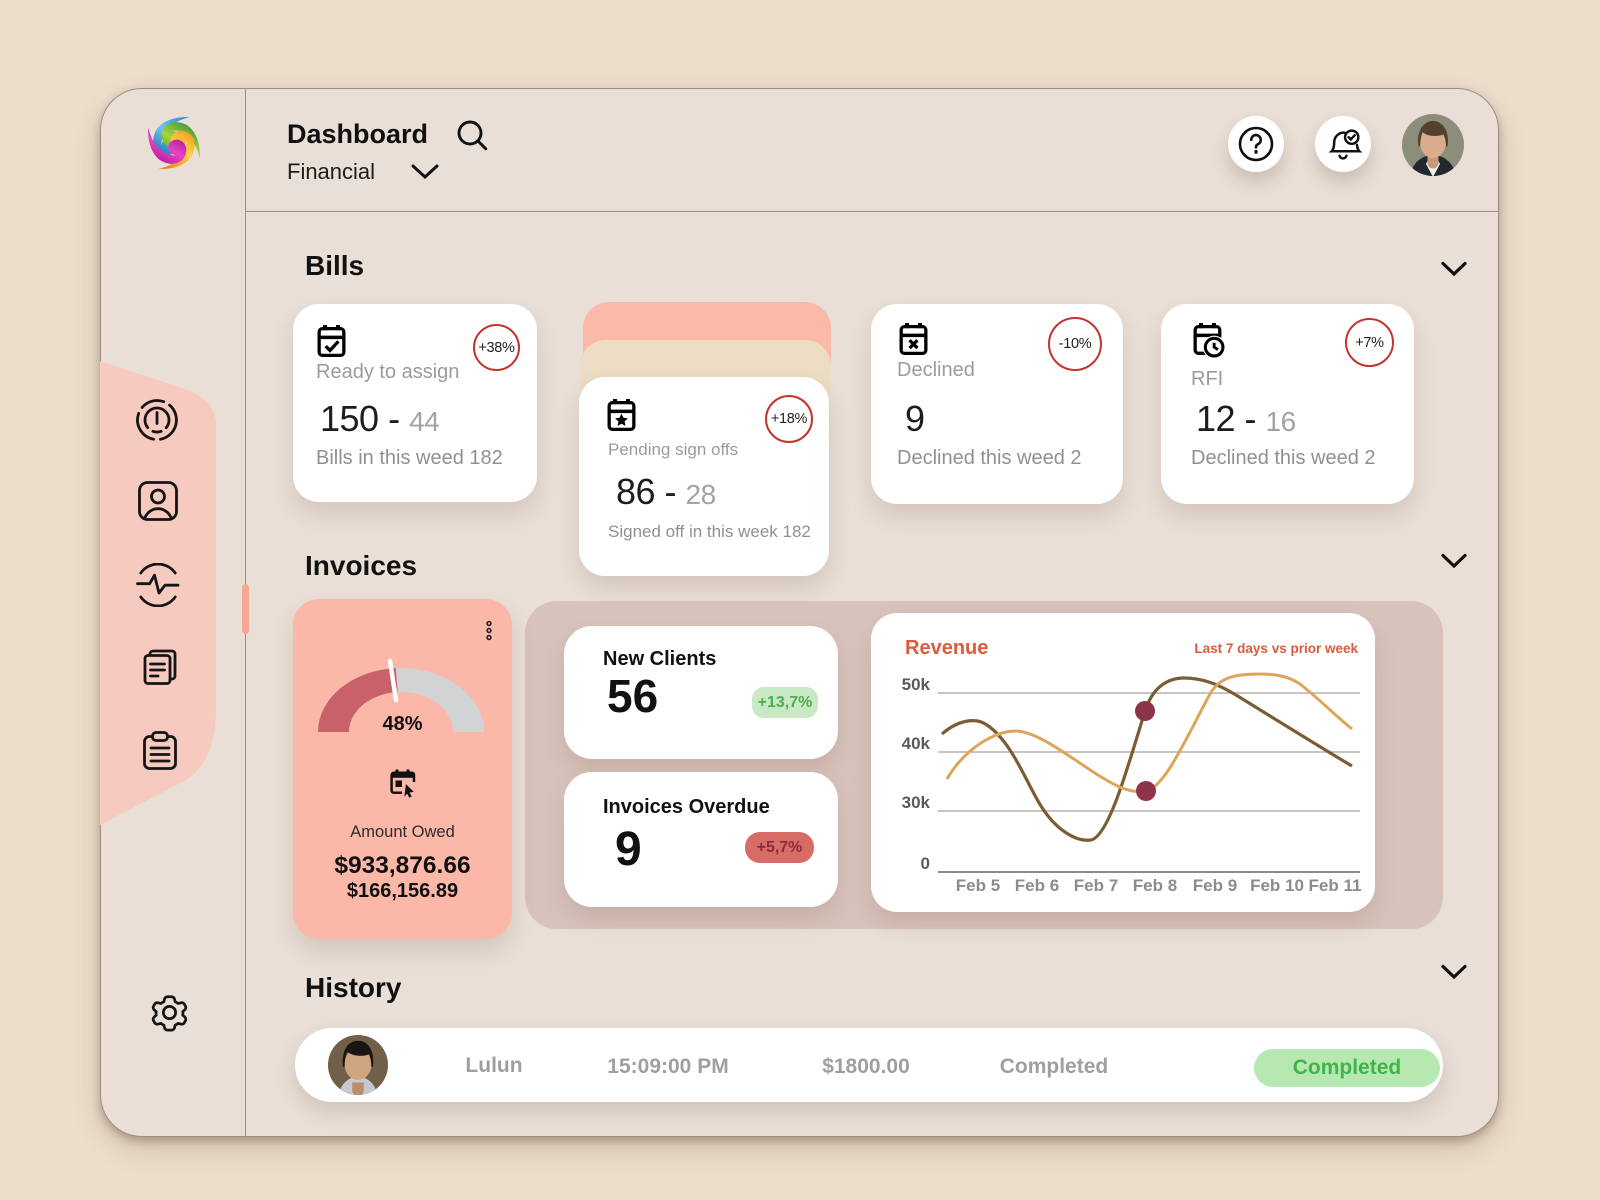 This screenshot has width=1600, height=1200. What do you see at coordinates (1037, 885) in the screenshot?
I see `svg-text: Feb 6` at bounding box center [1037, 885].